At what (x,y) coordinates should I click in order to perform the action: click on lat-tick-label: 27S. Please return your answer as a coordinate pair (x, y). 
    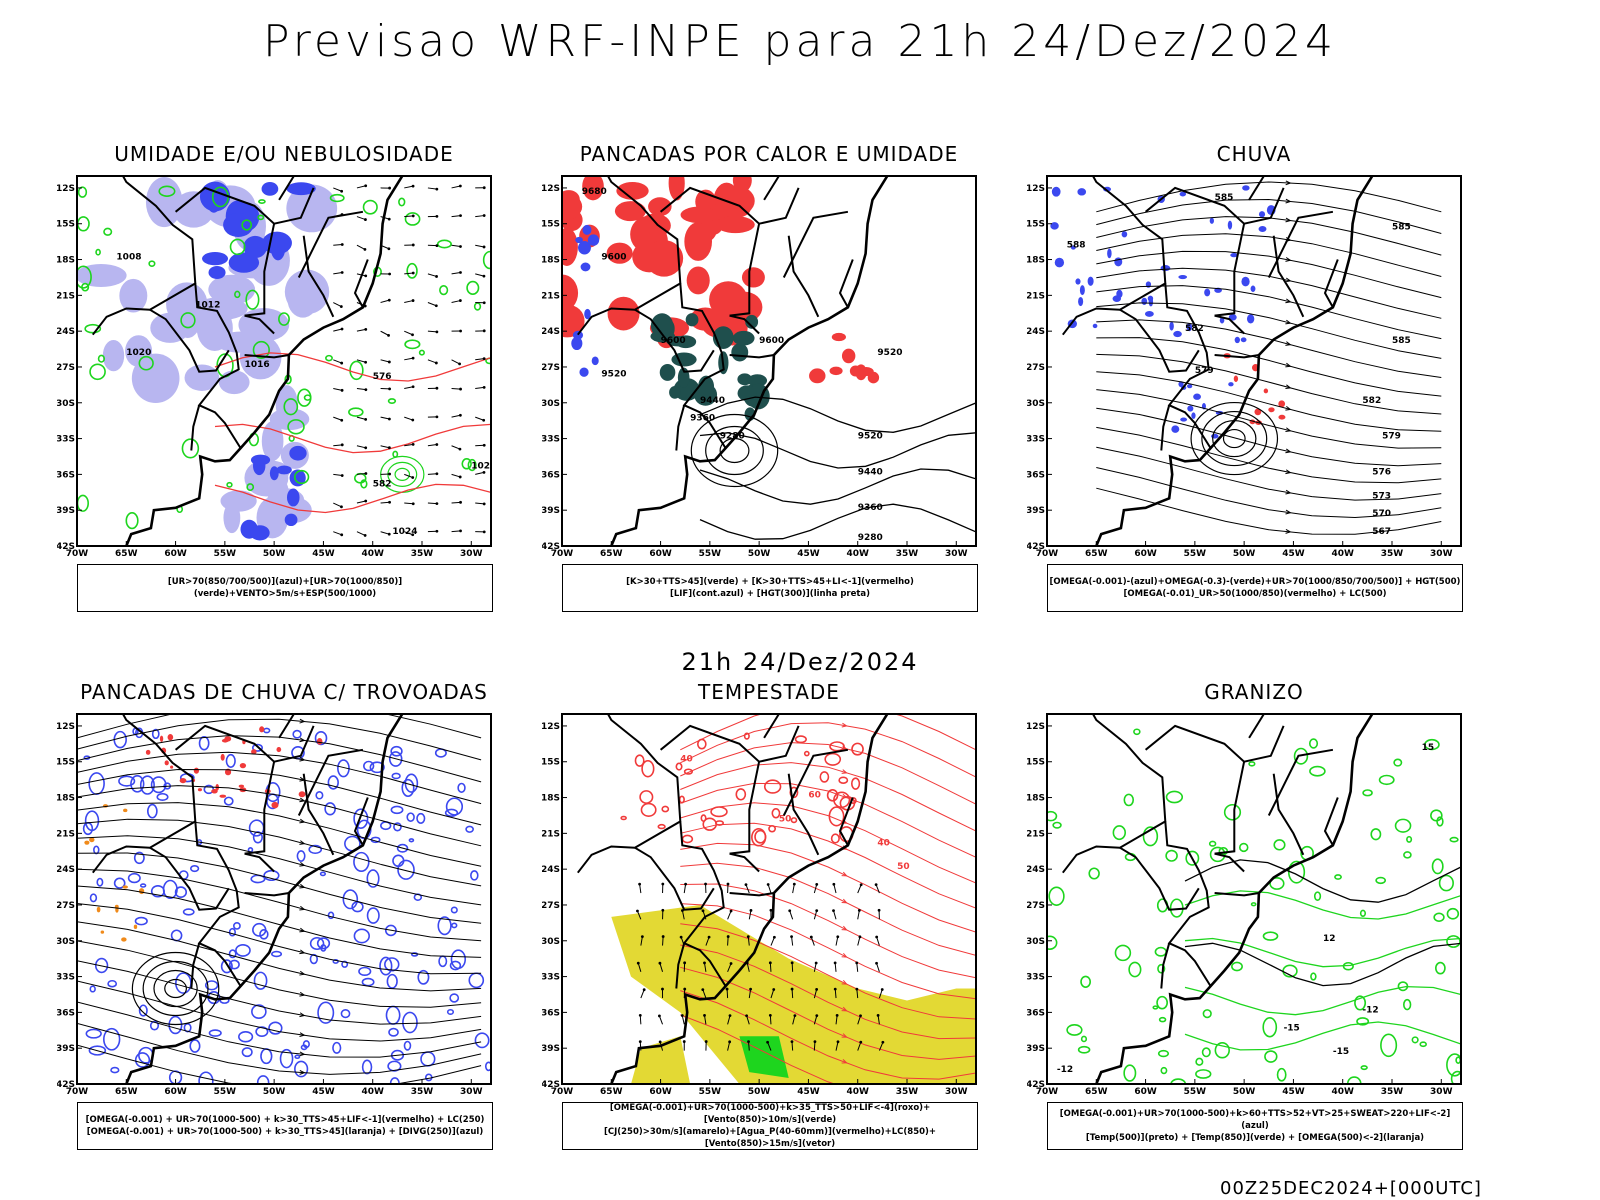
    Looking at the image, I should click on (551, 368).